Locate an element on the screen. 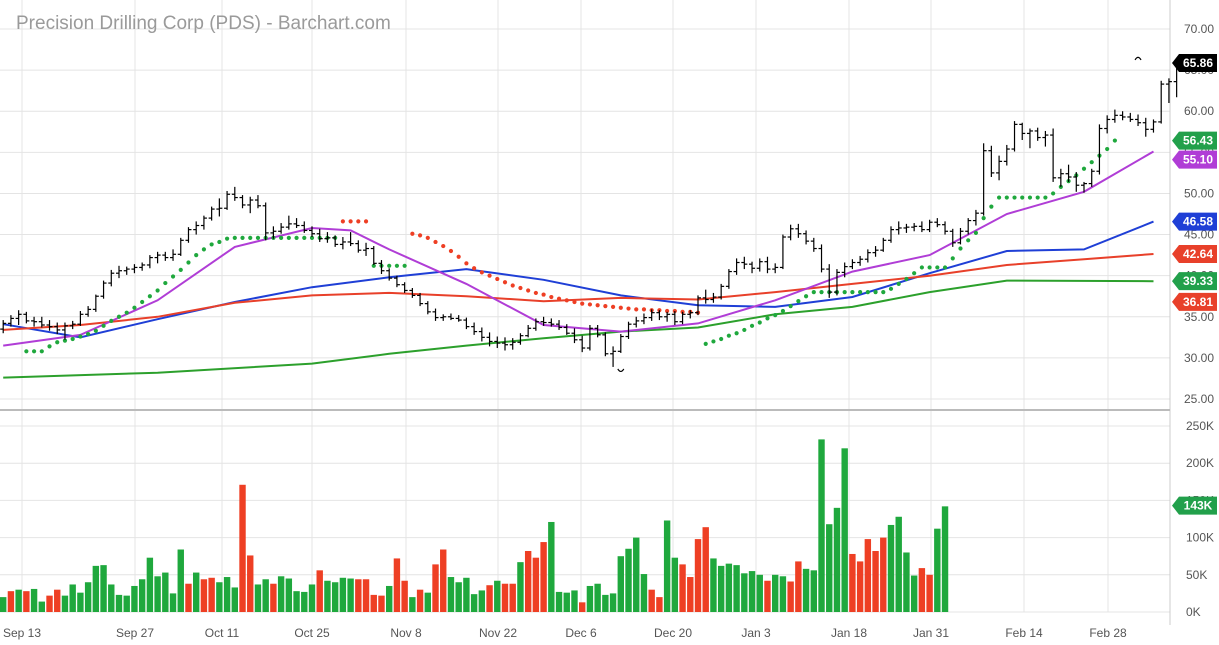 Image resolution: width=1219 pixels, height=645 pixels. date-tick-label: Jan 31 is located at coordinates (931, 633).